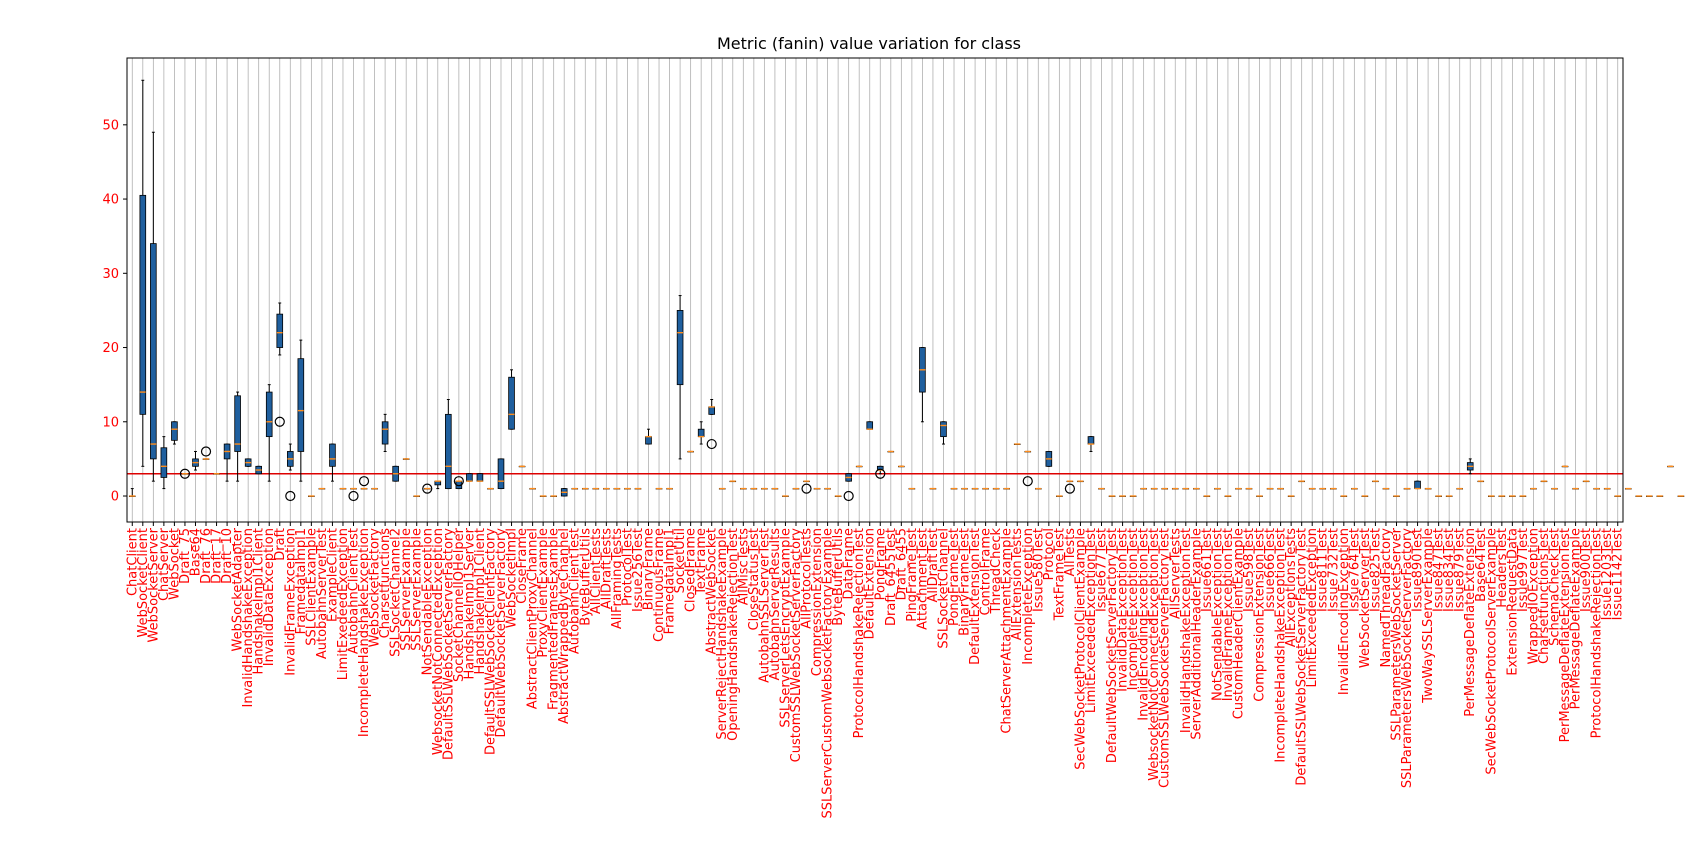  What do you see at coordinates (301, 581) in the screenshot?
I see `x-tick-label: FramedataImpl1` at bounding box center [301, 581].